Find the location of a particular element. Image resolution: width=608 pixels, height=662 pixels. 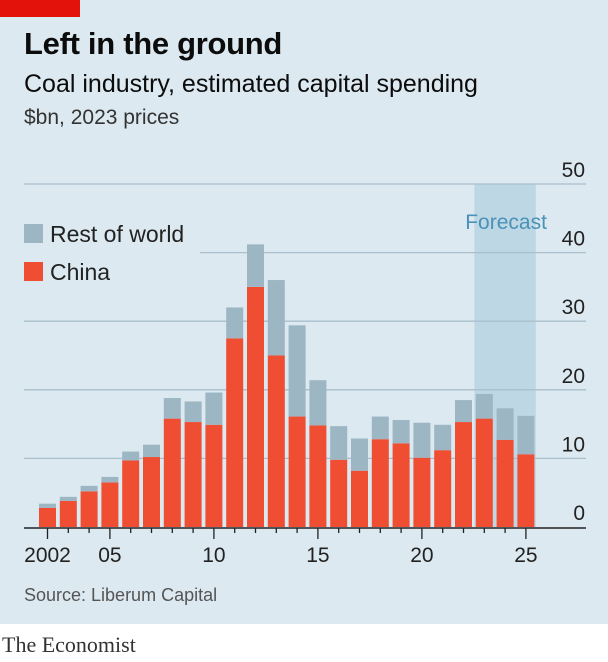

bar-china-2019 is located at coordinates (401, 485).